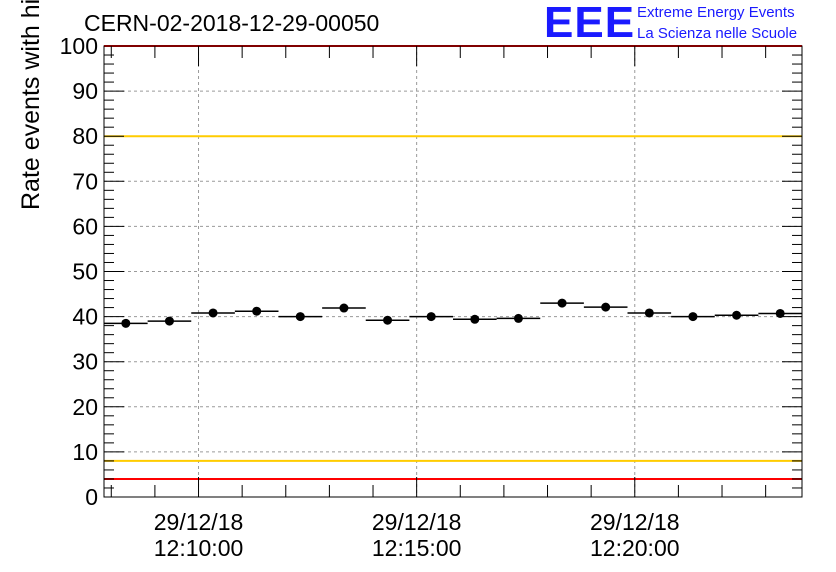 Image resolution: width=836 pixels, height=572 pixels. What do you see at coordinates (232, 23) in the screenshot?
I see `chart-title: CERN-02-2018-12-29-00050` at bounding box center [232, 23].